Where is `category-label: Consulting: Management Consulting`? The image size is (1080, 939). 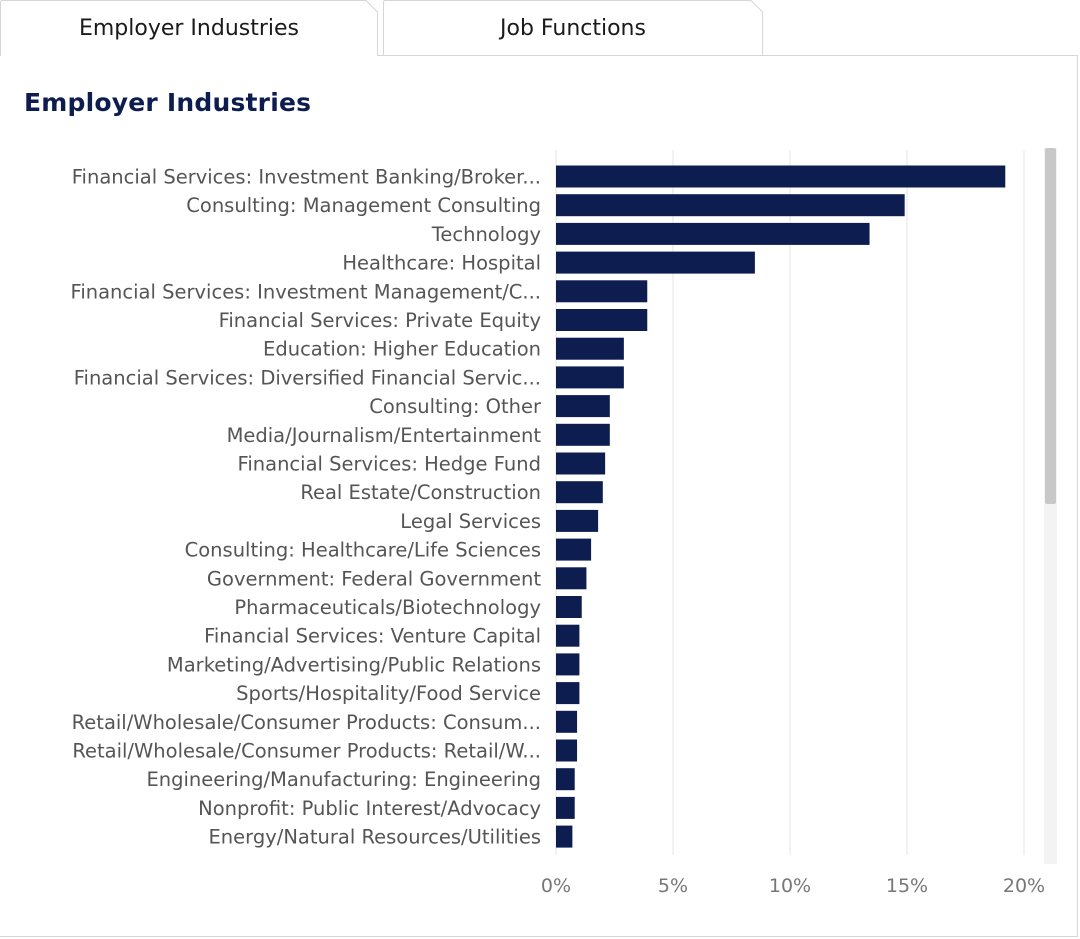
category-label: Consulting: Management Consulting is located at coordinates (363, 205).